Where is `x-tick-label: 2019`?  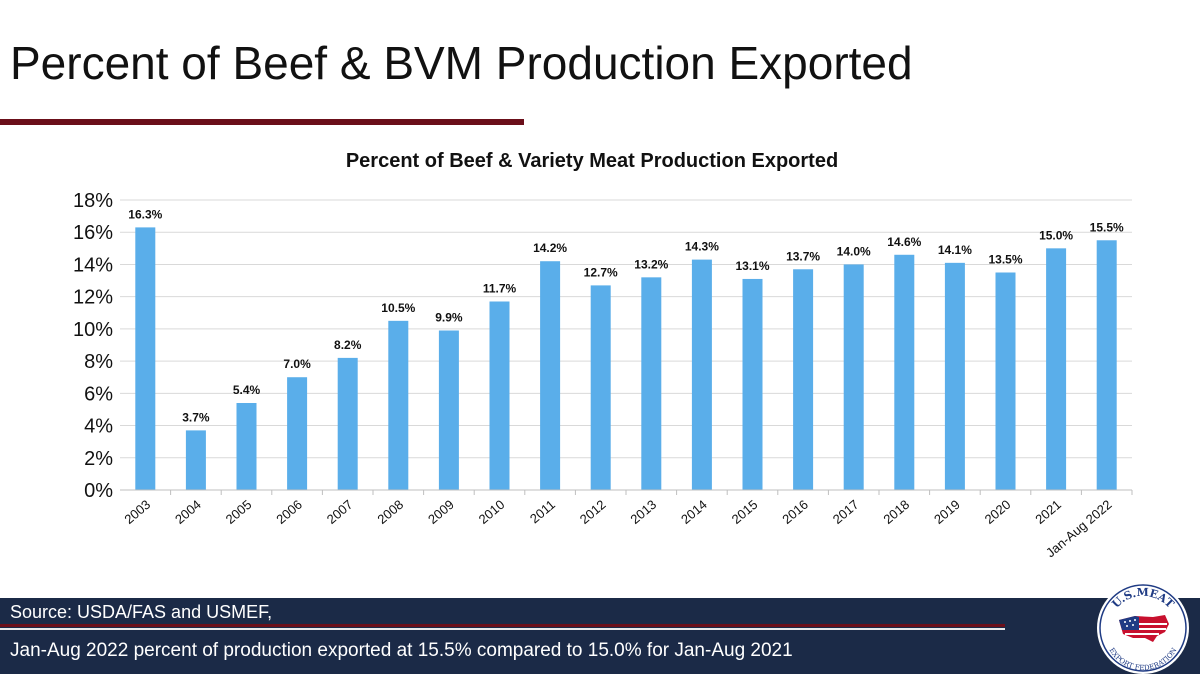
x-tick-label: 2019 is located at coordinates (947, 512).